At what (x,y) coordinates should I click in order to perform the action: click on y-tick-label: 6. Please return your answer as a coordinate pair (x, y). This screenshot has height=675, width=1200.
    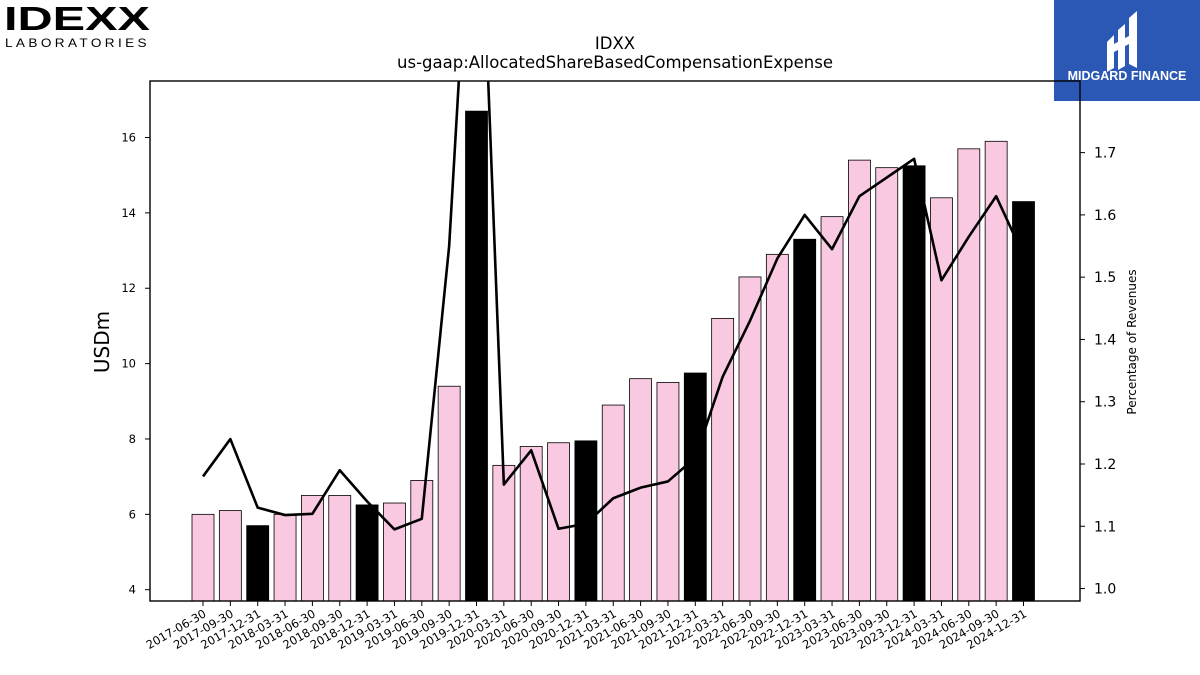
    Looking at the image, I should click on (132, 514).